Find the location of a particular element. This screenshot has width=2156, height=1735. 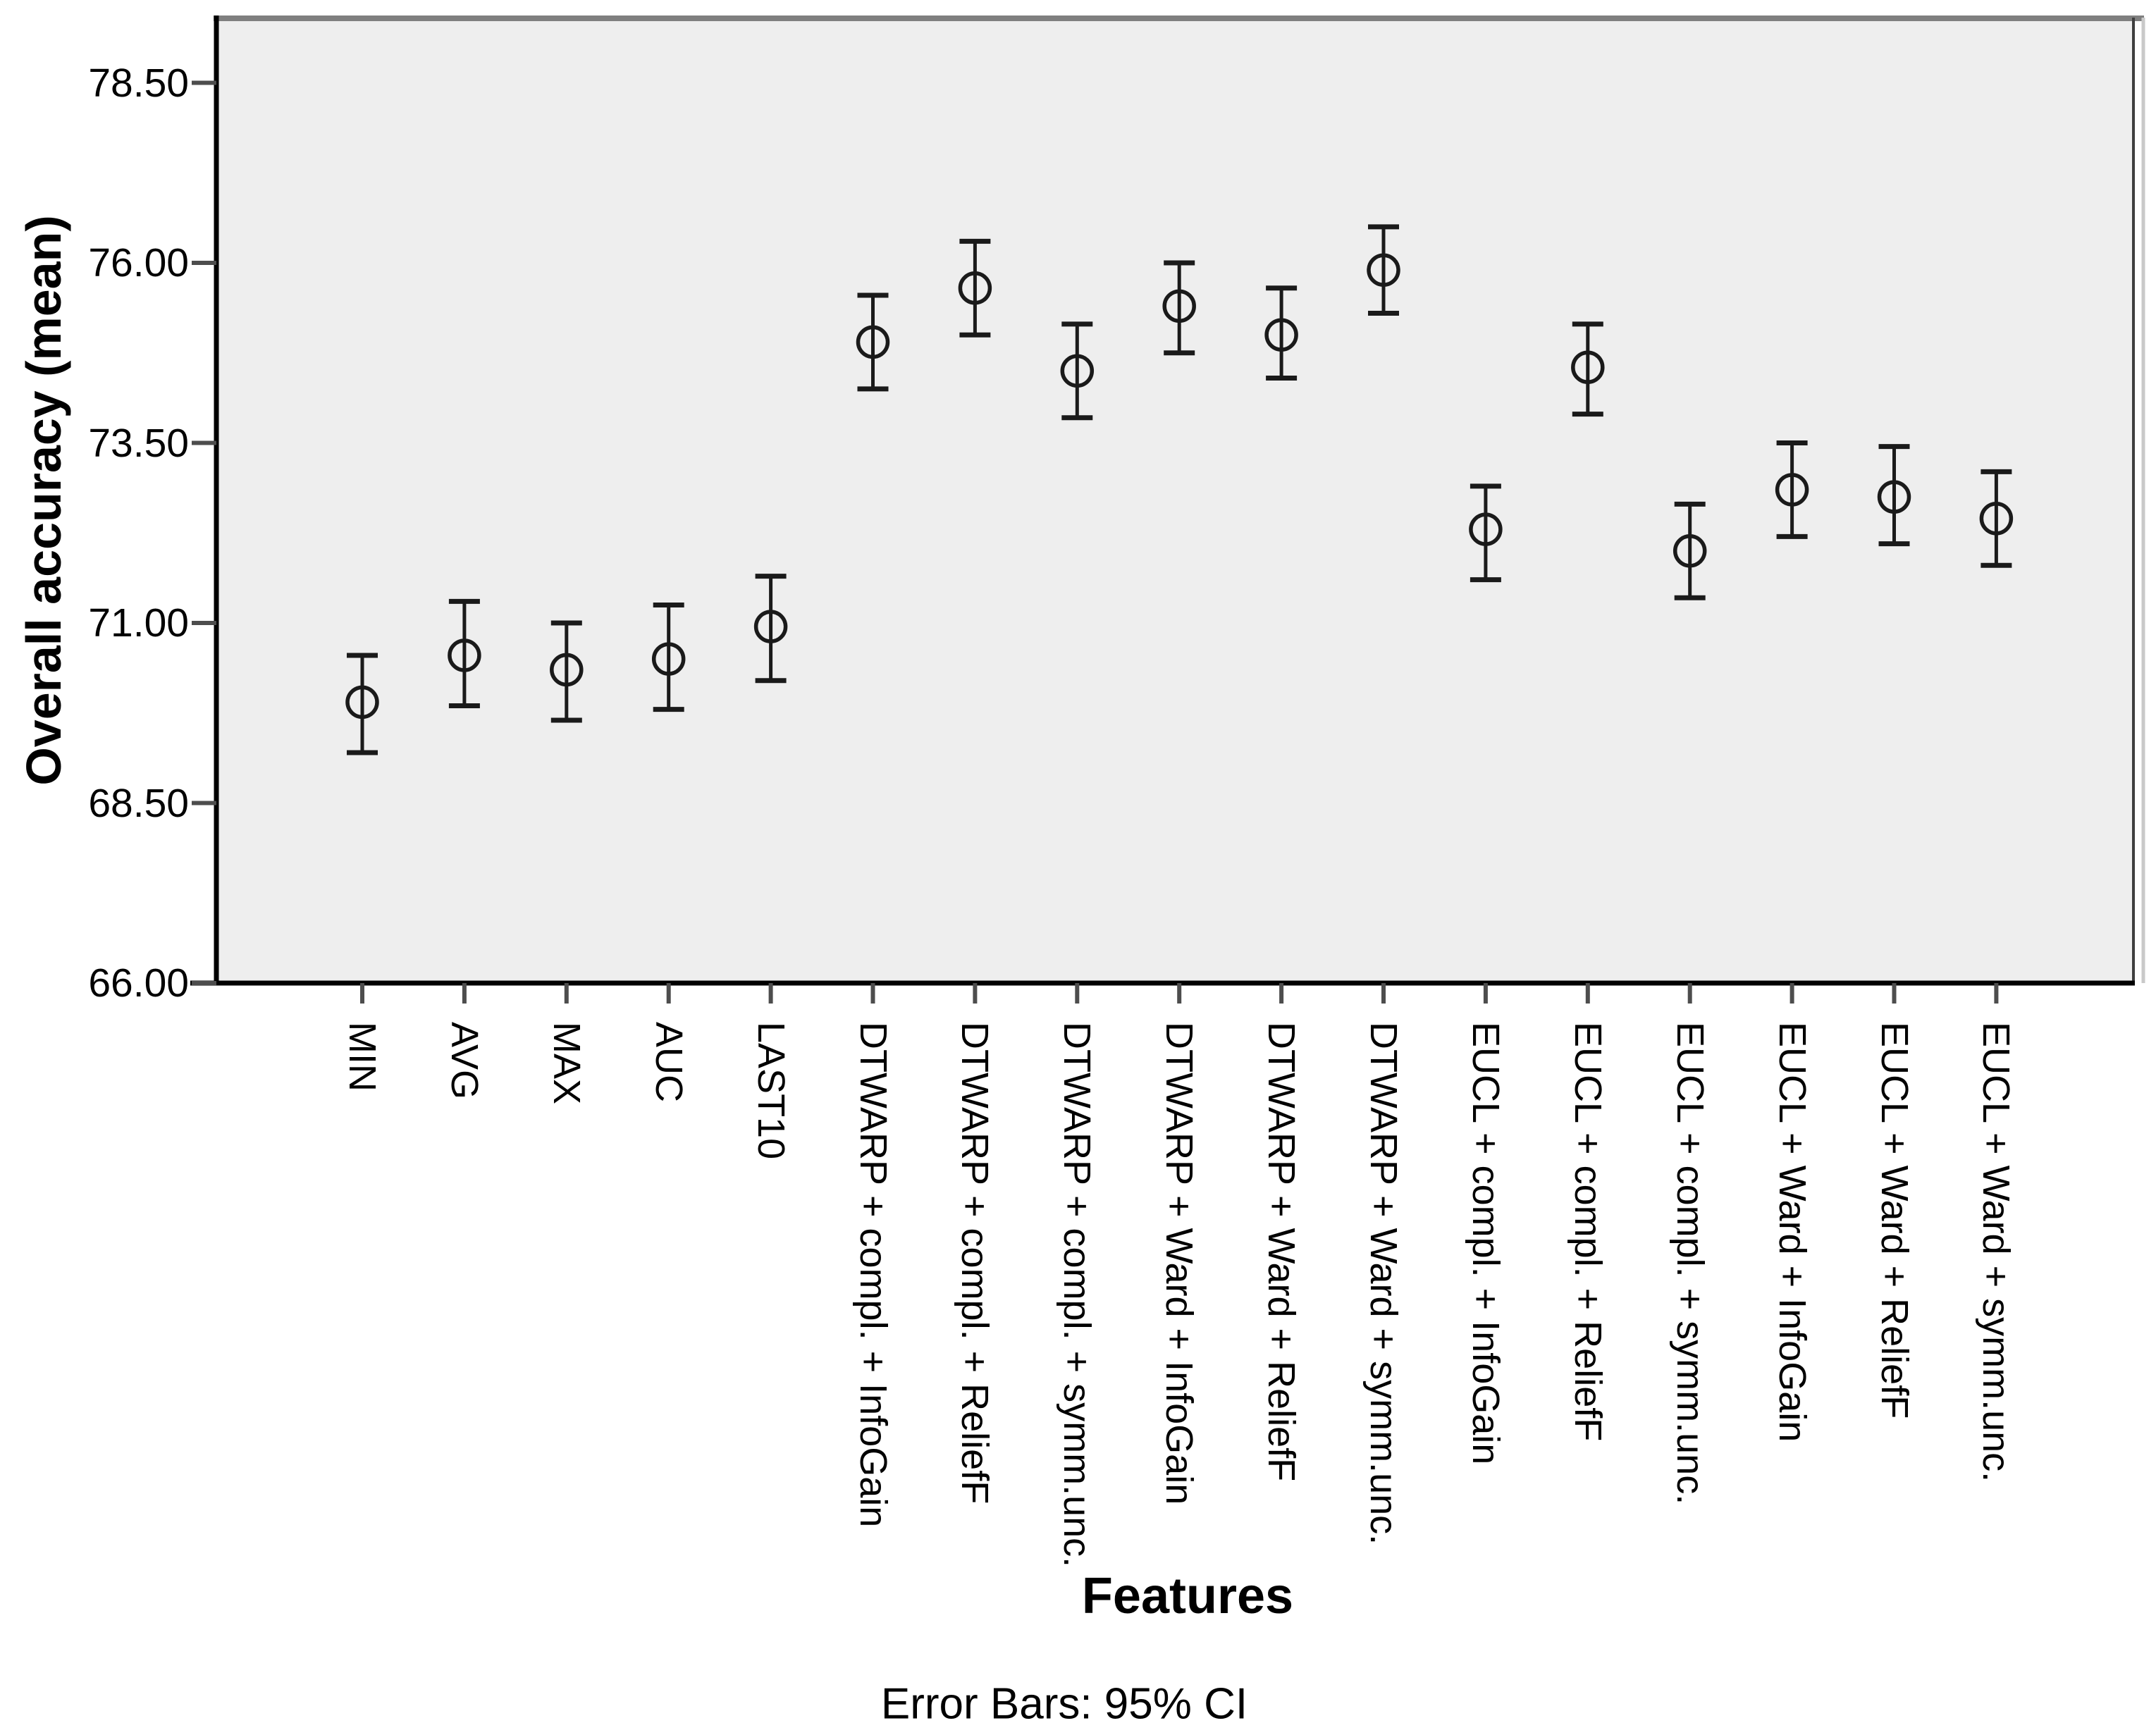

x-tick-label: EUCL + compl. + InfoGain is located at coordinates (1485, 1243).